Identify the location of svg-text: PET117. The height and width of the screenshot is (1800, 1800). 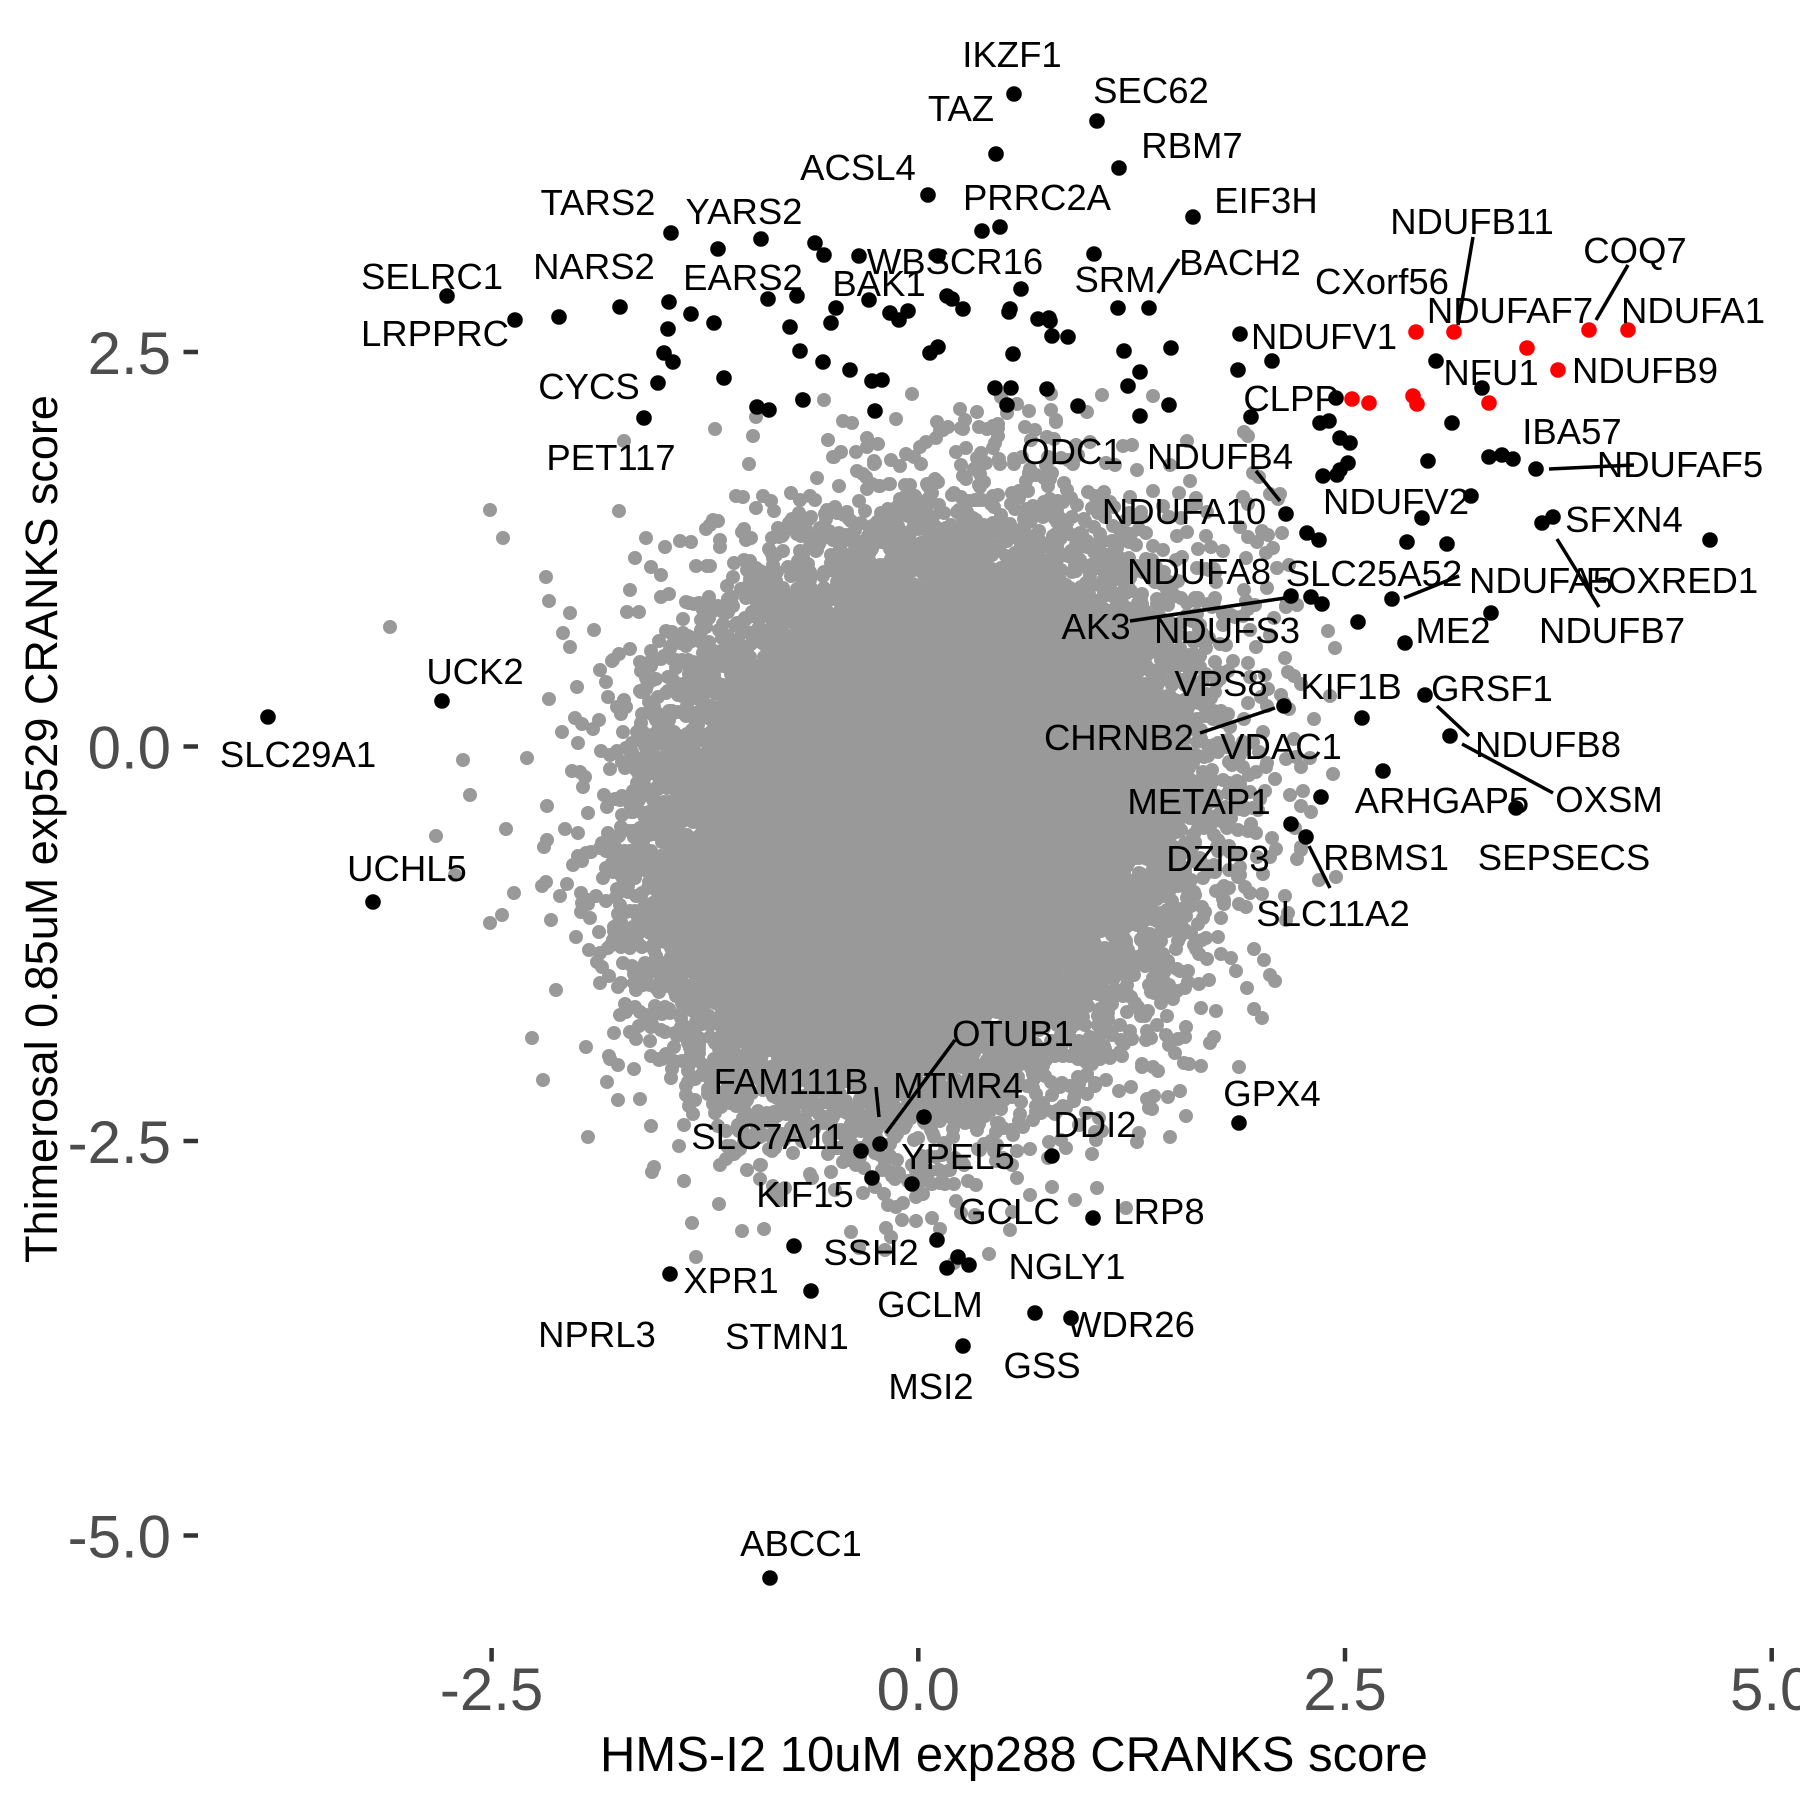
(610, 457).